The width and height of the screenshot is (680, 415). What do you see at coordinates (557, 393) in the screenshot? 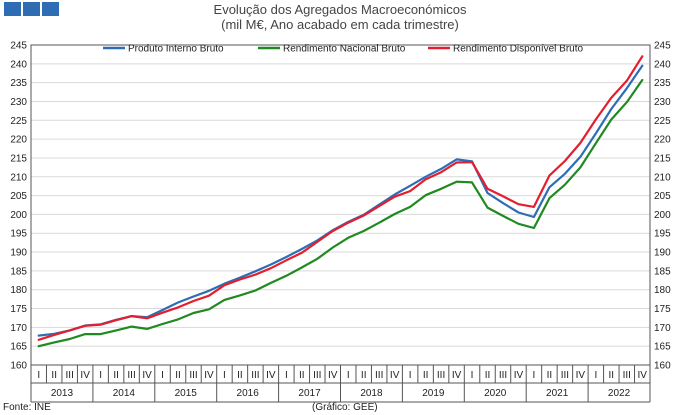
I see `x-year-label: 2021` at bounding box center [557, 393].